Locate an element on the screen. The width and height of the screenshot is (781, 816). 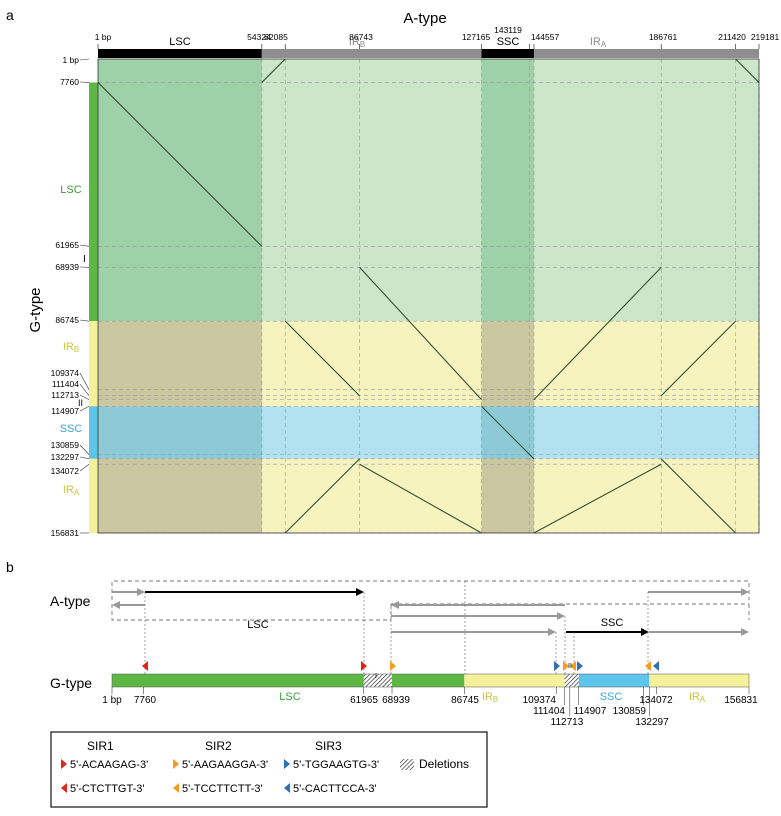
y-tick-label: 132297 is located at coordinates (65, 457).